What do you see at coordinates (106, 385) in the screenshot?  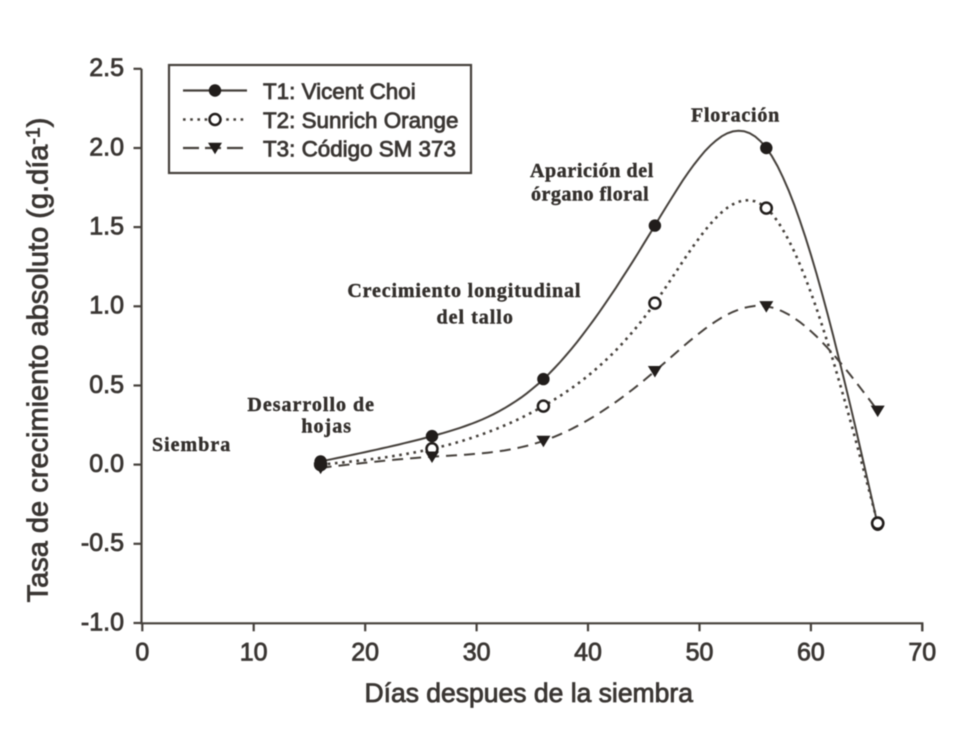 I see `svg-text: 0.5` at bounding box center [106, 385].